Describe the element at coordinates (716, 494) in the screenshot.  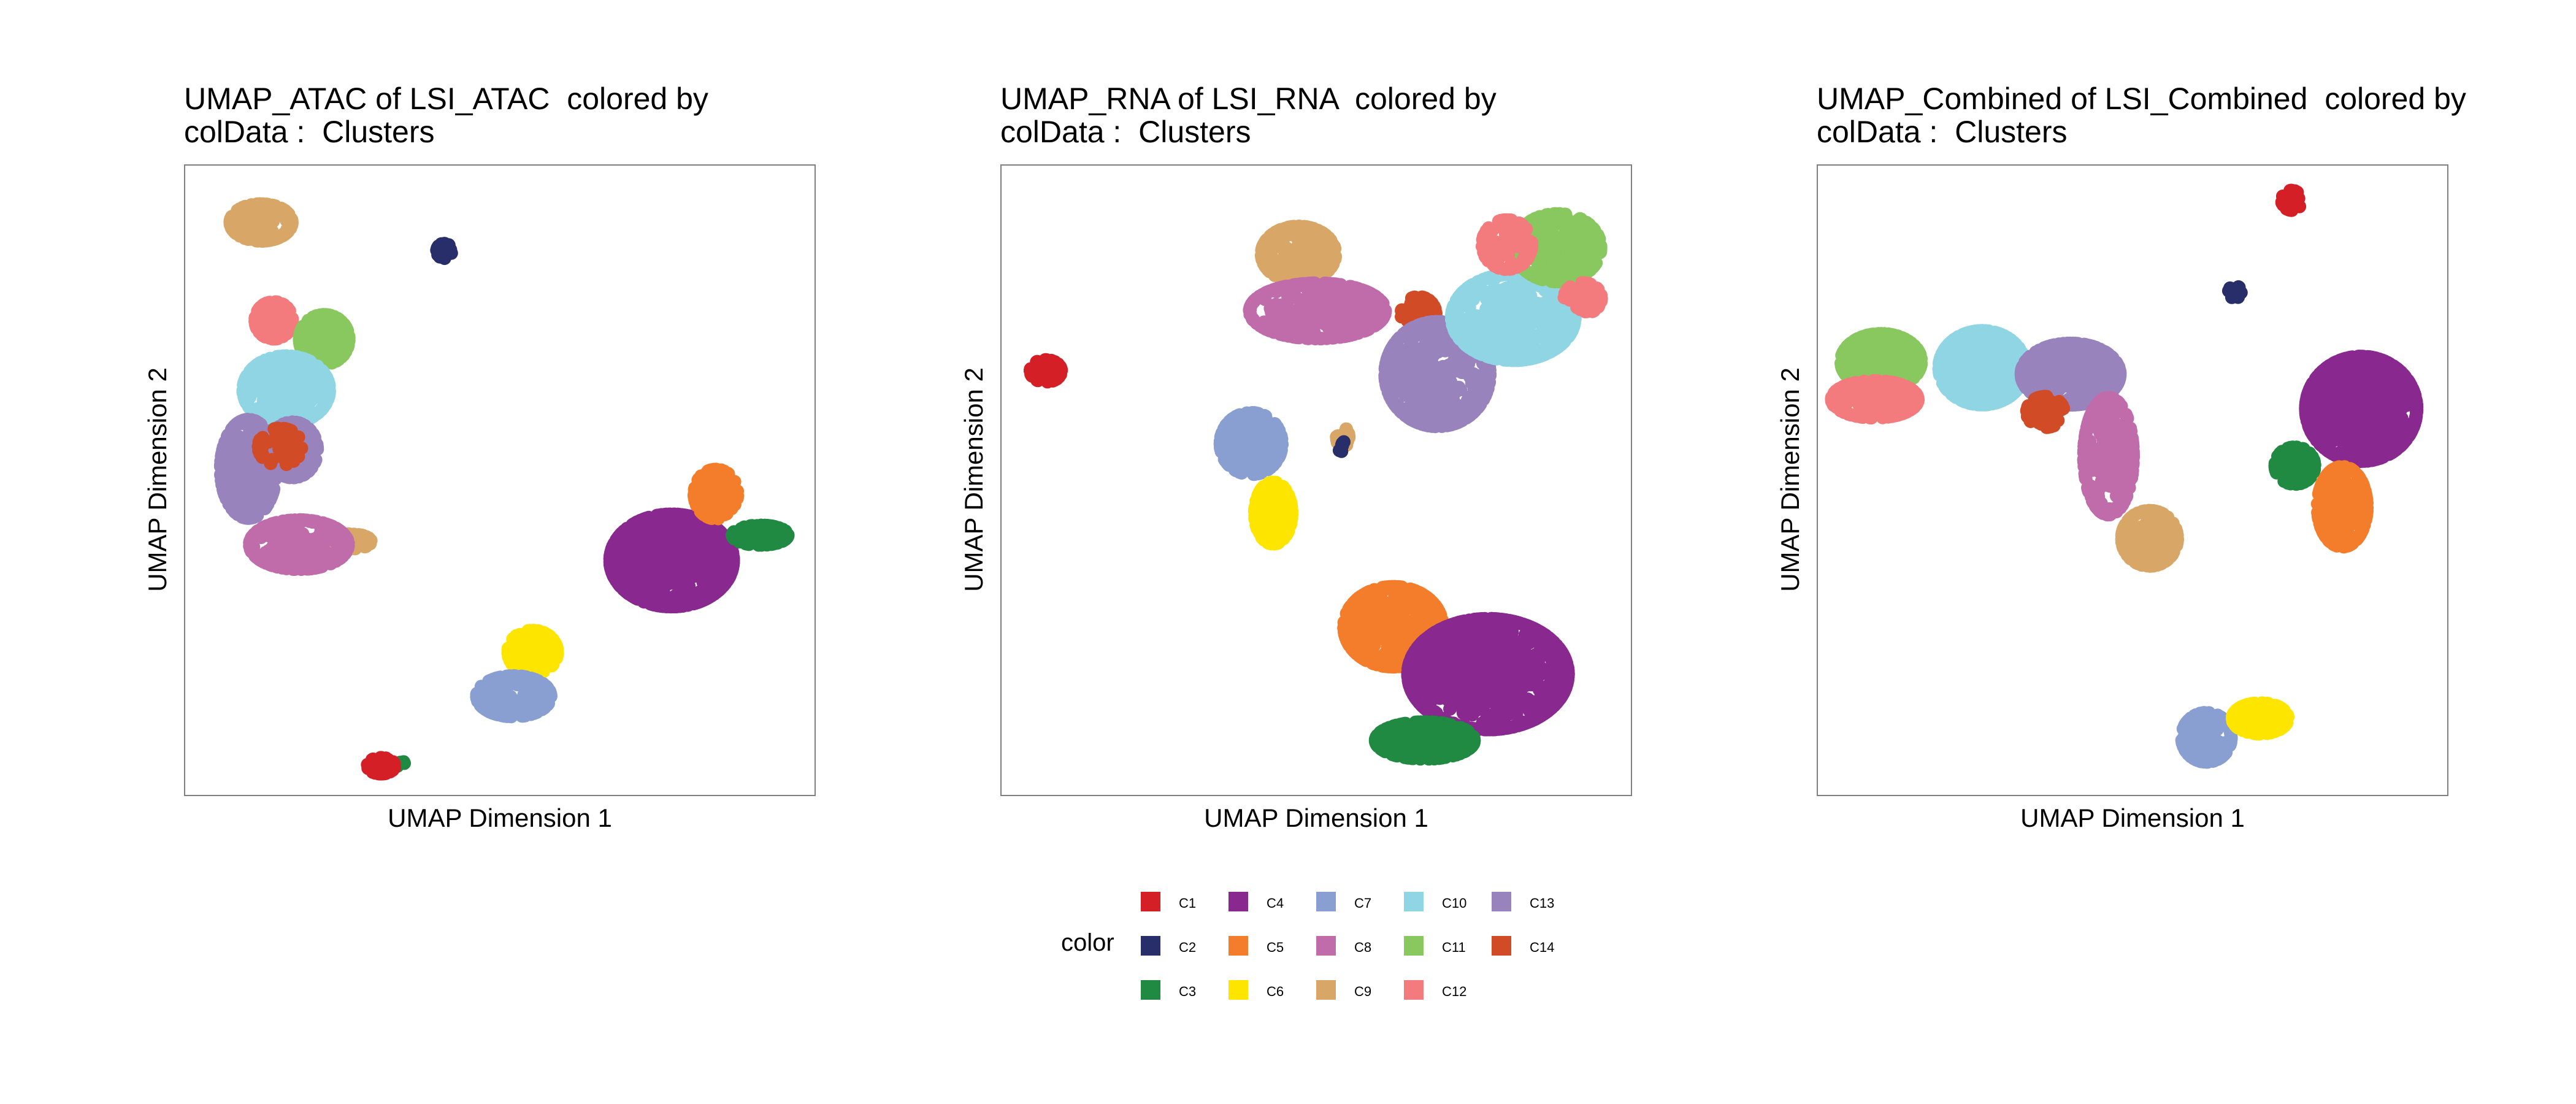
I see `cluster-c5` at that location.